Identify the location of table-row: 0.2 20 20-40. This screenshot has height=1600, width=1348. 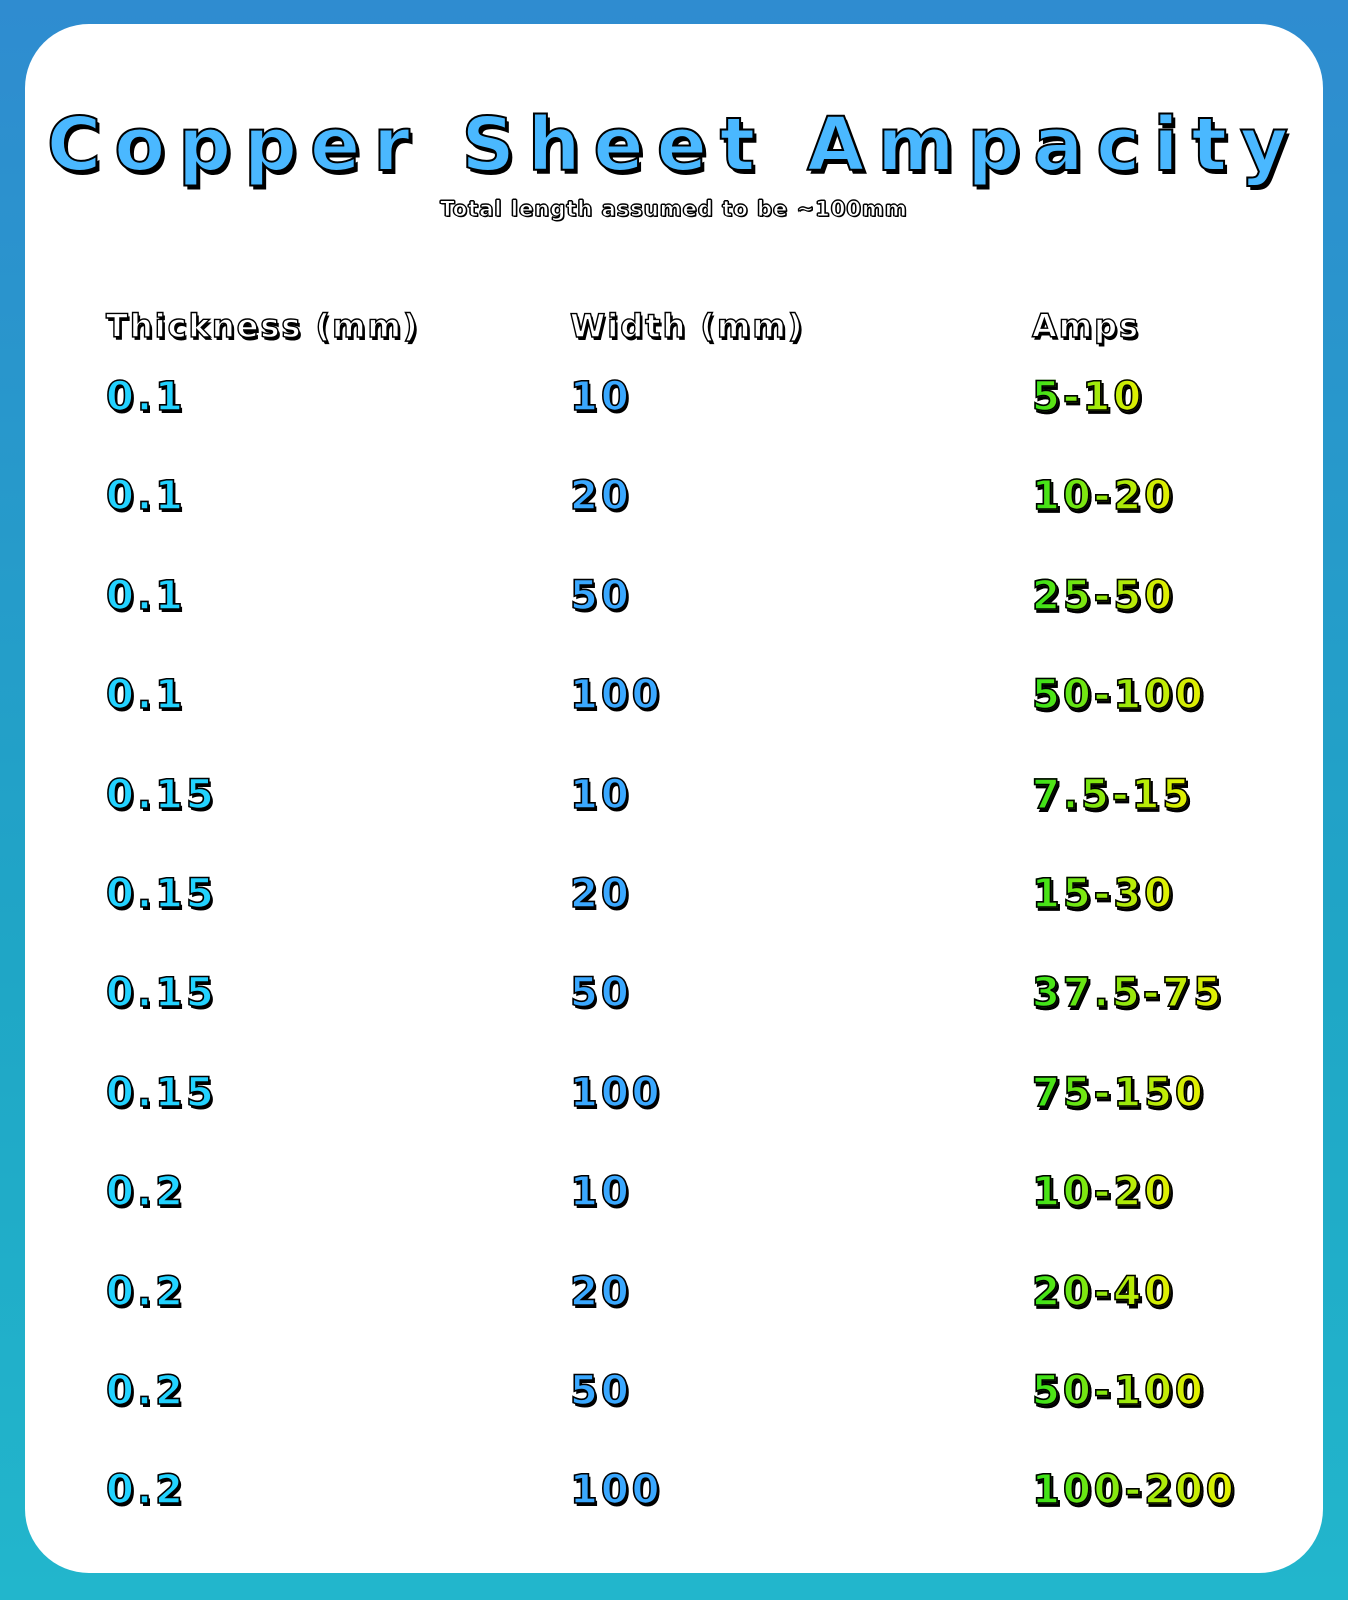
(674, 1298).